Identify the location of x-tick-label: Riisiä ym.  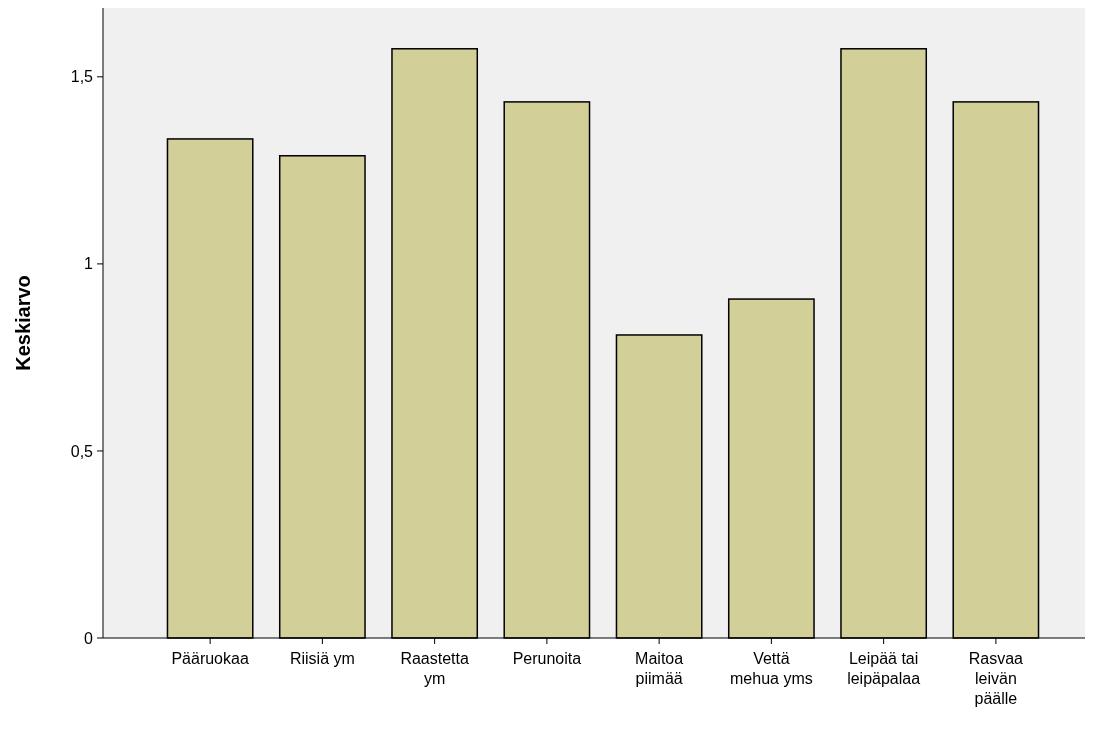
(322, 658).